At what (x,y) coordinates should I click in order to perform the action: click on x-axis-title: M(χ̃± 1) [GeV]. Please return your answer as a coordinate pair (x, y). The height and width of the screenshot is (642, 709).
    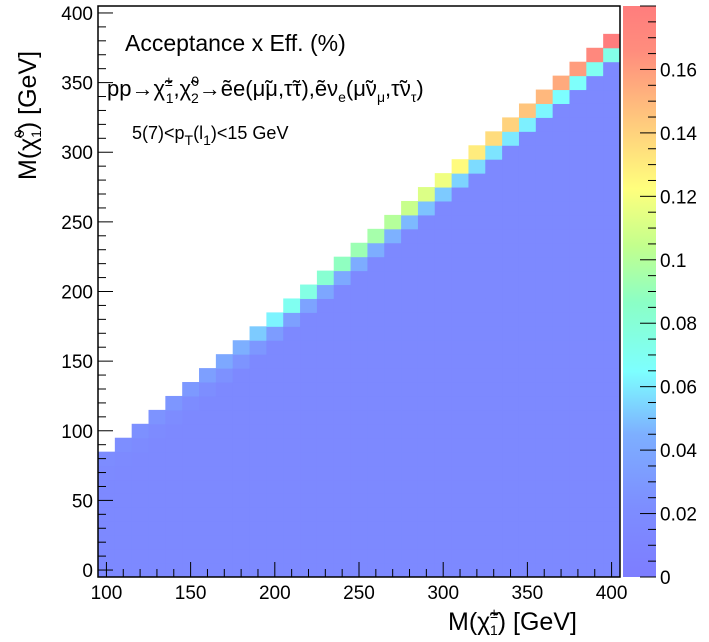
    Looking at the image, I should click on (512, 621).